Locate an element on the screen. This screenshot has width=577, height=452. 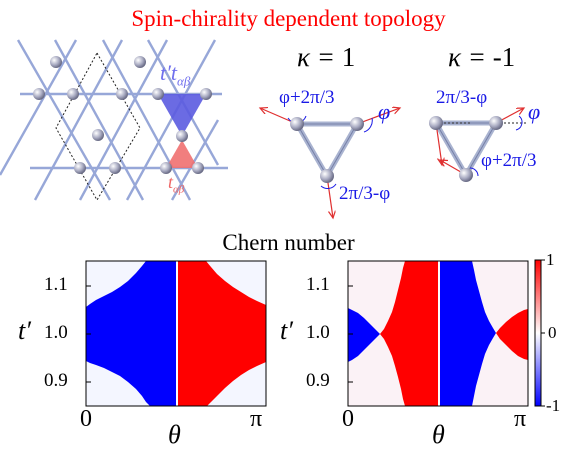
kappa-label-1: κ = 1 is located at coordinates (326, 57).